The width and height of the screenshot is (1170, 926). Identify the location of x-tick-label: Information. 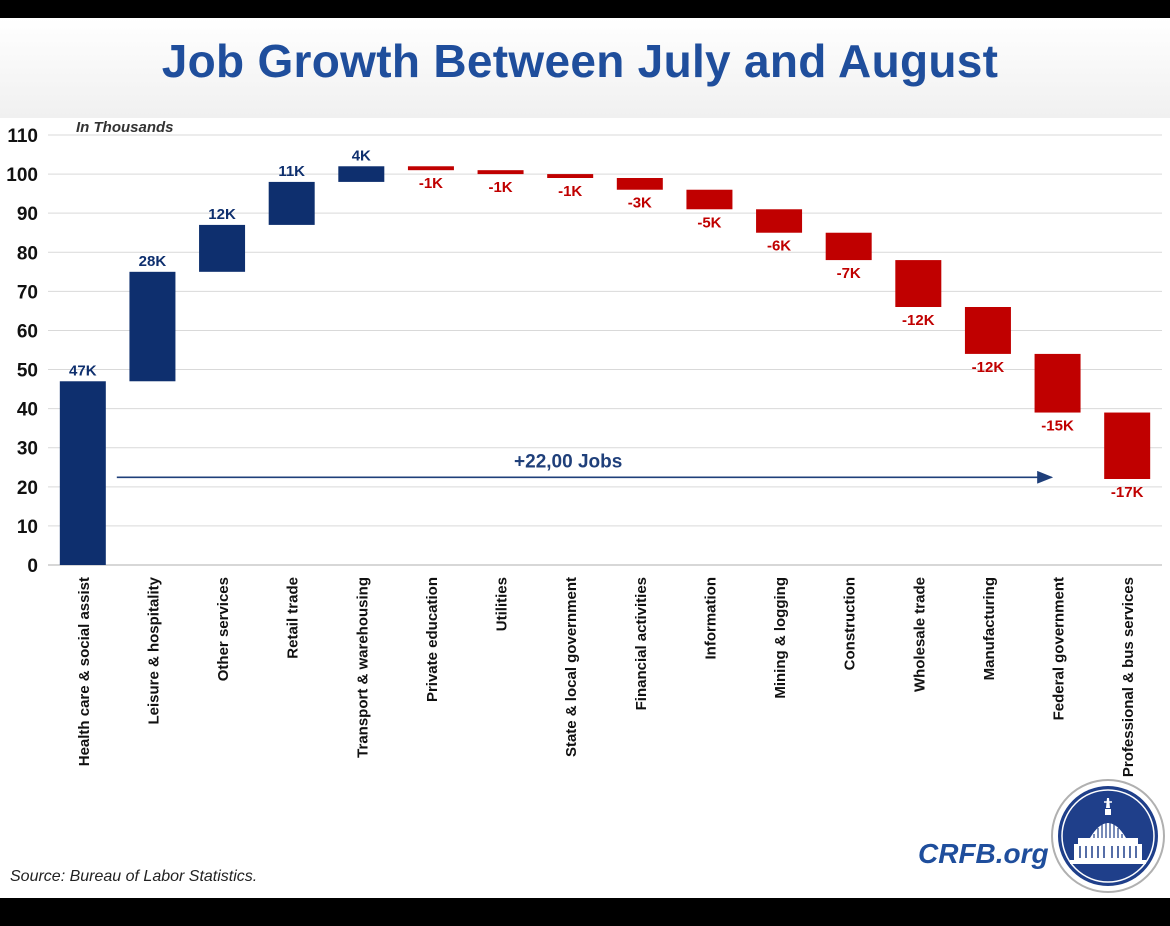
(710, 618).